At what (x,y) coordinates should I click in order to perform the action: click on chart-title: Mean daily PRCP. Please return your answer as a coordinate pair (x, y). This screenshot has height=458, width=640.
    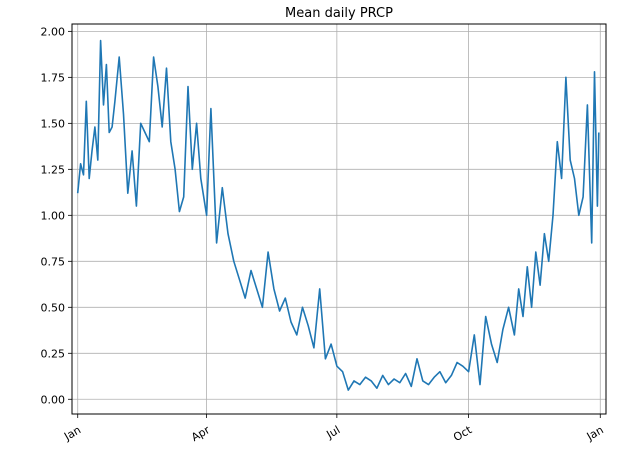
    Looking at the image, I should click on (339, 13).